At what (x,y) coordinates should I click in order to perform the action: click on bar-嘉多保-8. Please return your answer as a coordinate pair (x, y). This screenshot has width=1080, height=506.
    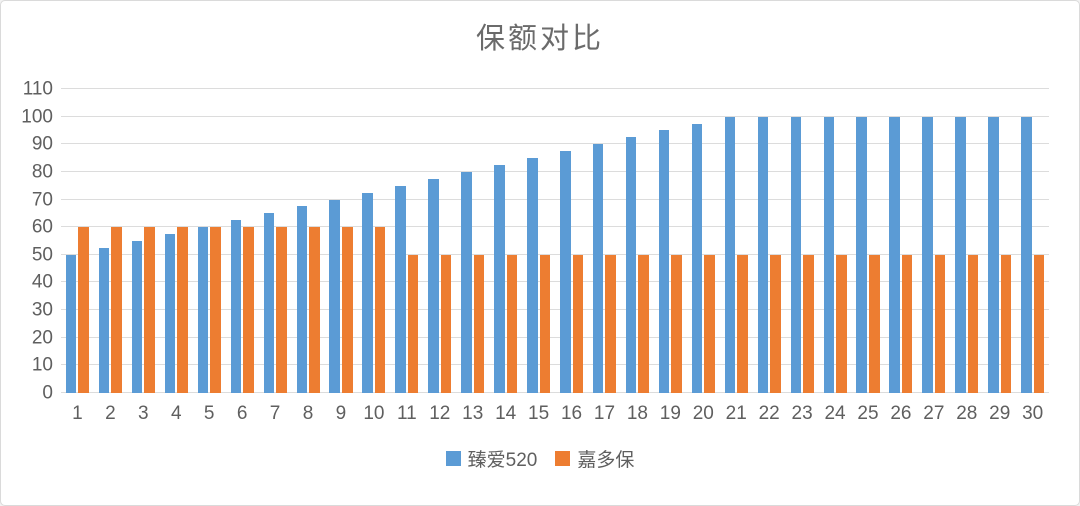
    Looking at the image, I should click on (314, 310).